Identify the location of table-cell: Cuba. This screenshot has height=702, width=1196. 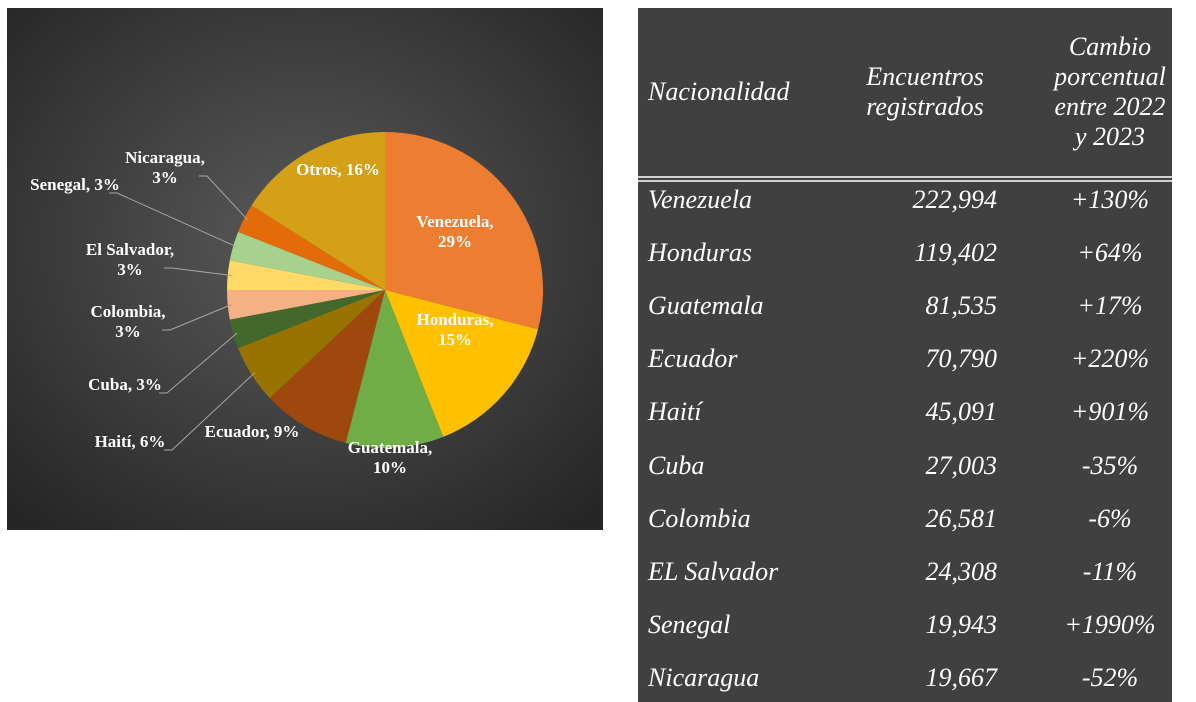
(676, 465).